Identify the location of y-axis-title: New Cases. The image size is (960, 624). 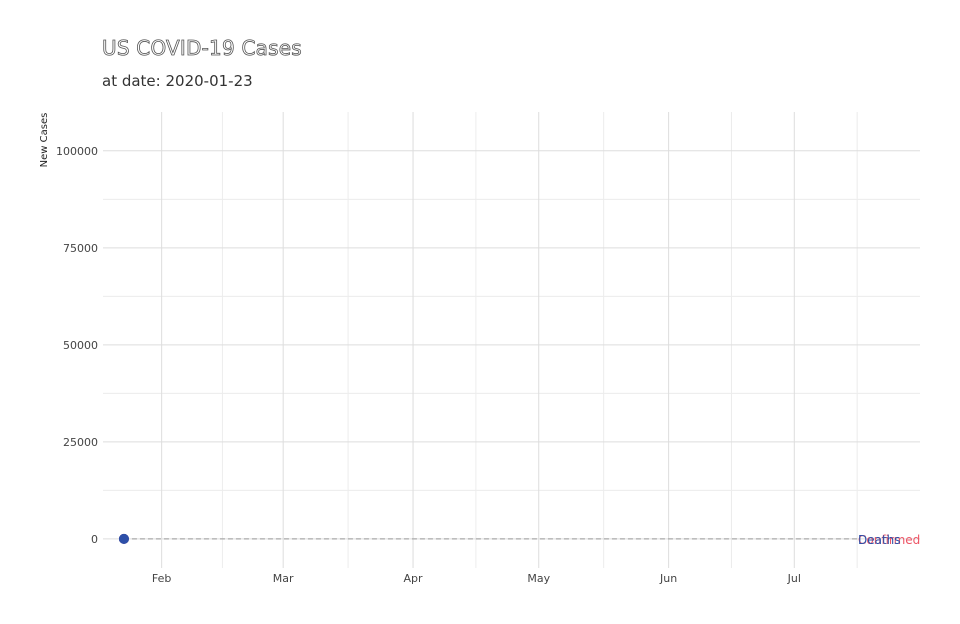
(44, 140).